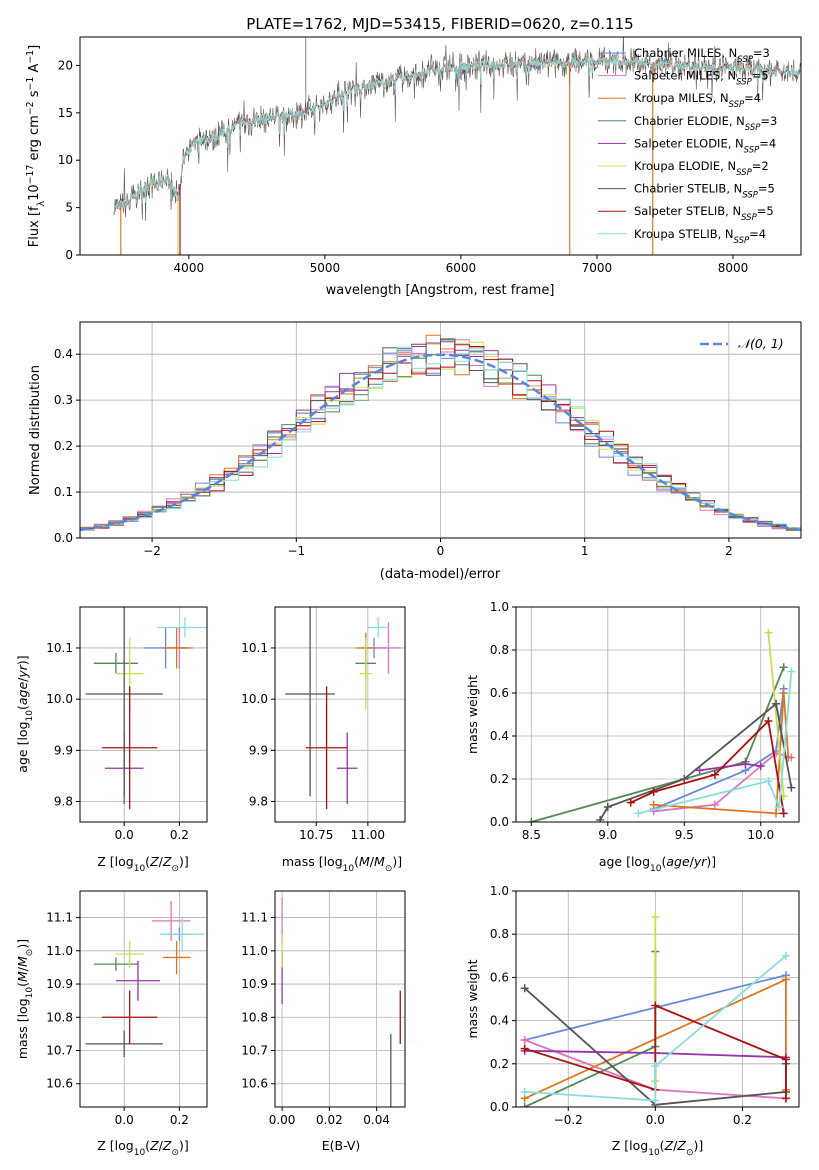  Describe the element at coordinates (607, 835) in the screenshot. I see `x-tick-label: 9.0` at that location.